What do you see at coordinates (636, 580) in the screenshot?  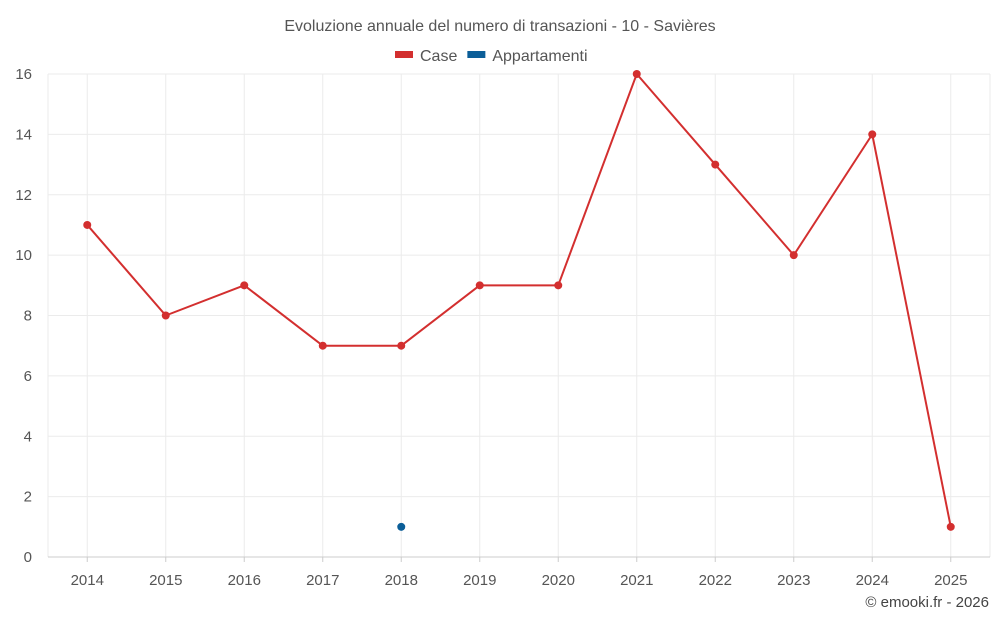 I see `x-tick-label: 2021` at bounding box center [636, 580].